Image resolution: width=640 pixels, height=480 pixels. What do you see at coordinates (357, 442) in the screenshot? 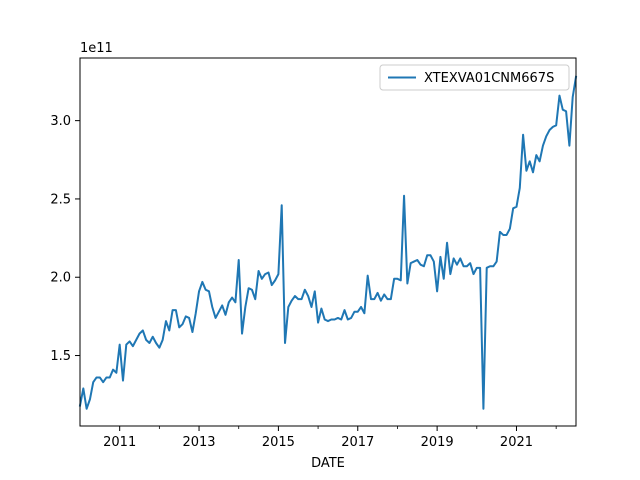
I see `x-tick-label: 2017` at bounding box center [357, 442].